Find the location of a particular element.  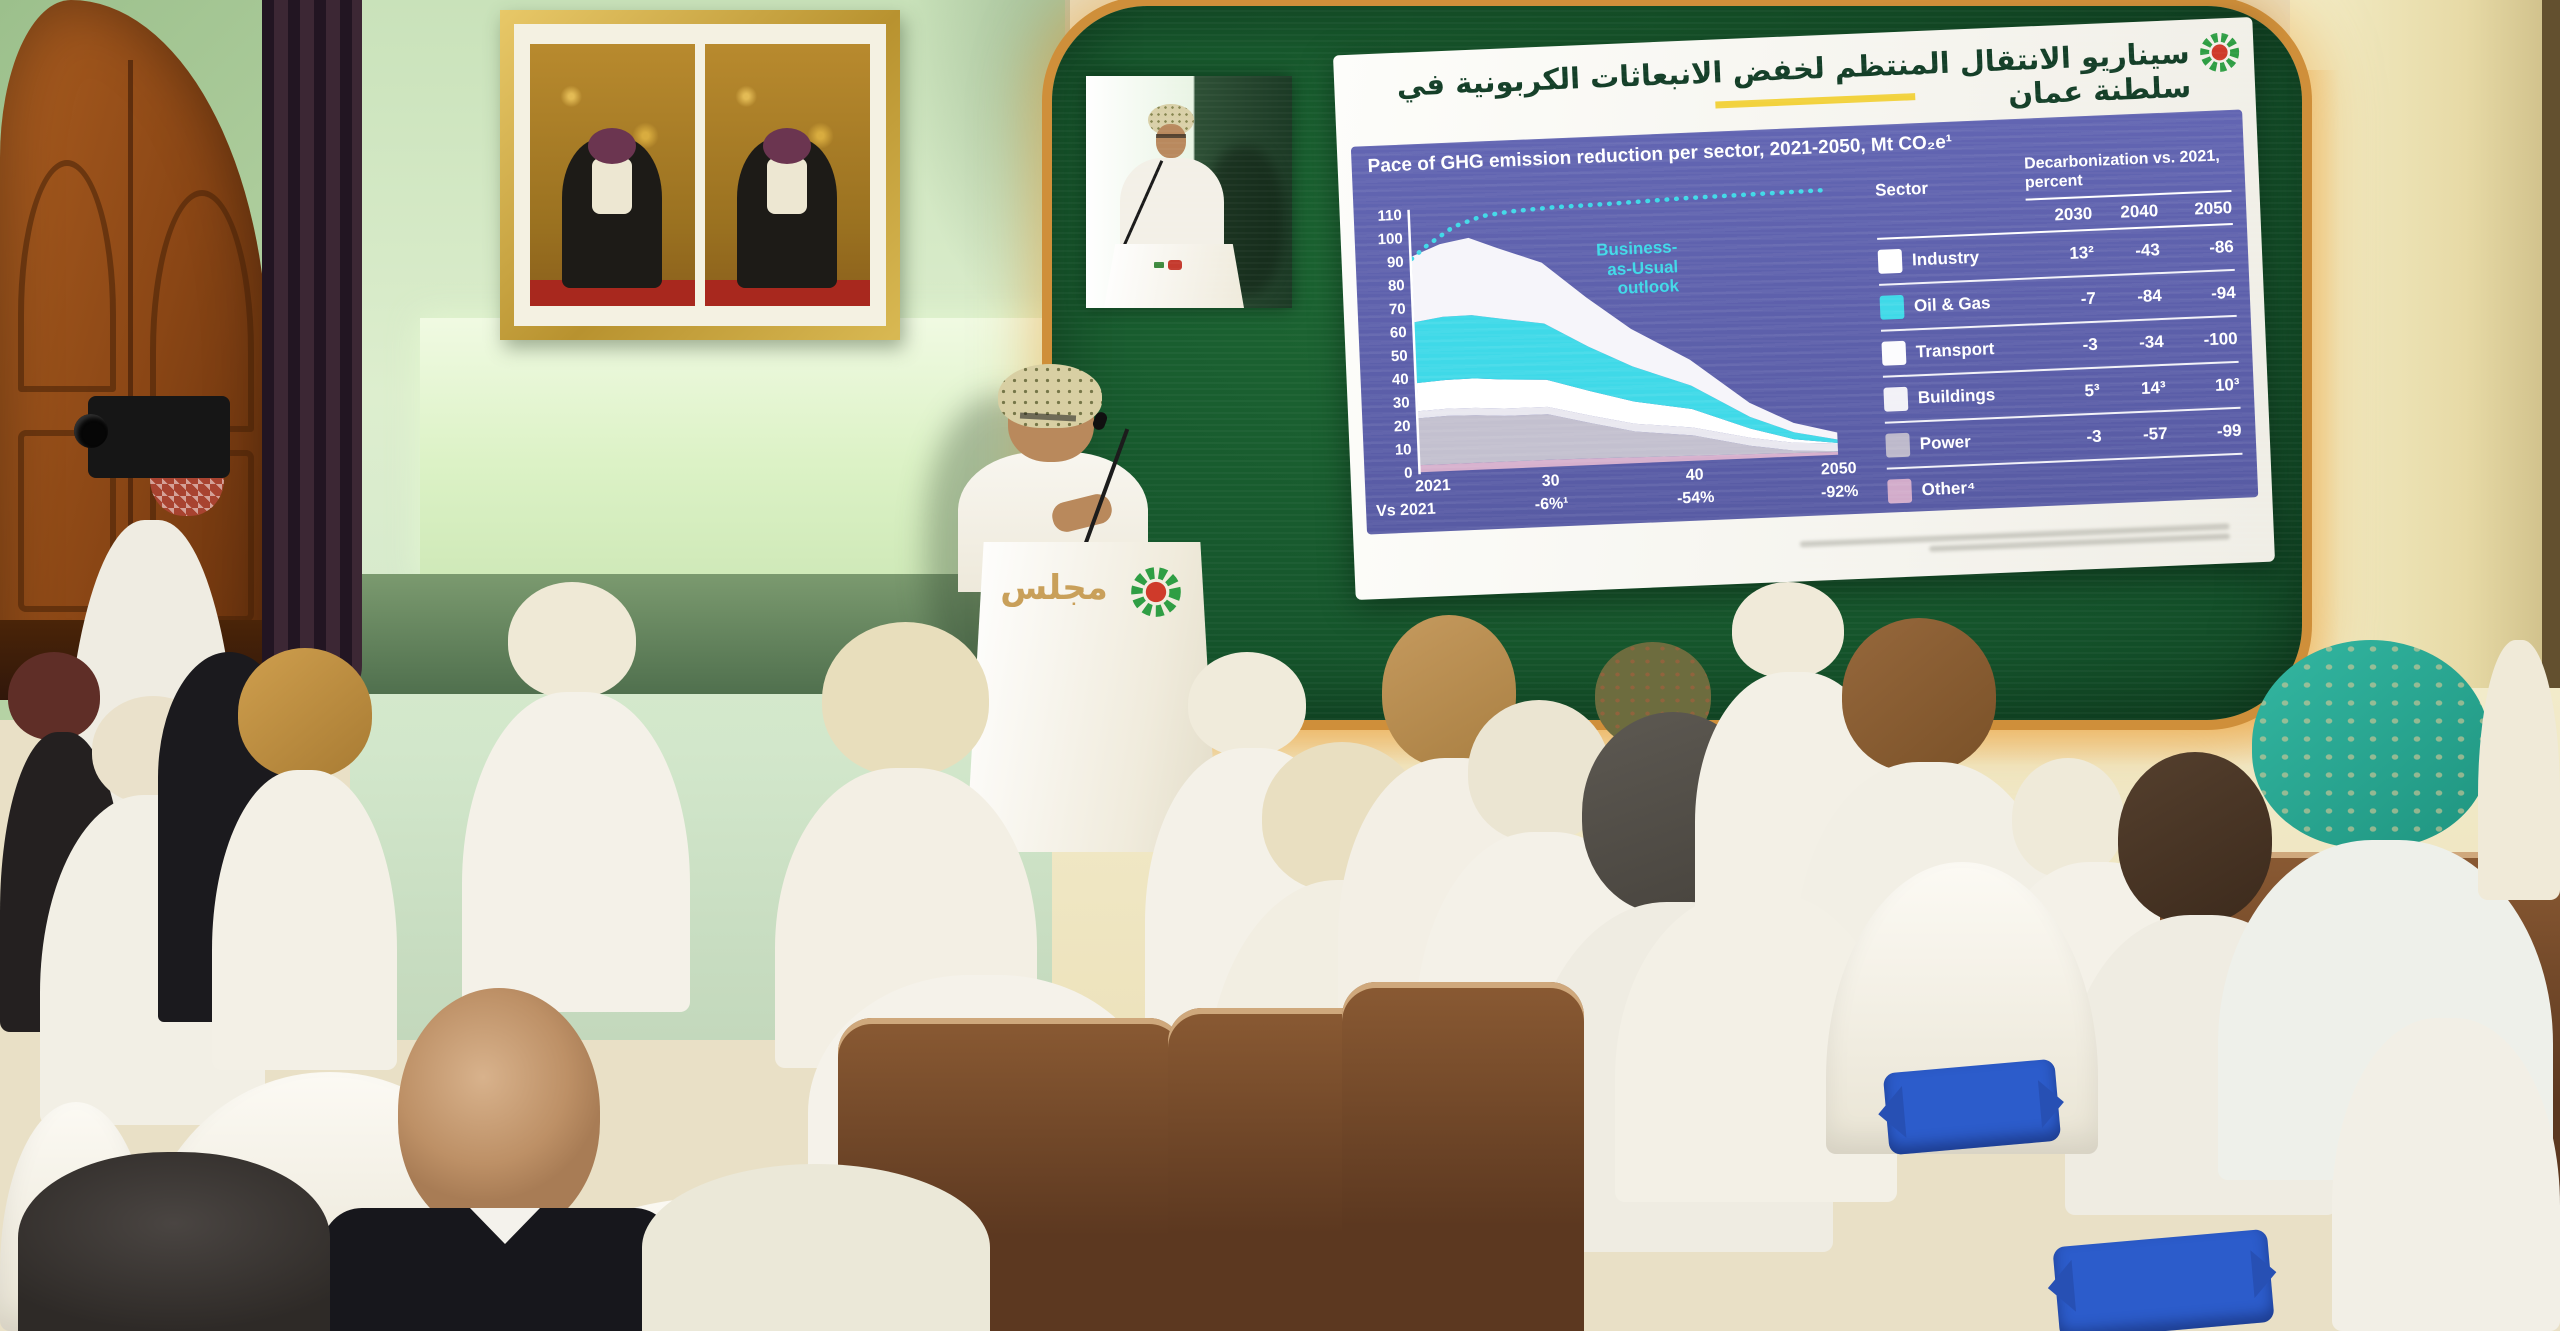

bau-dotted-line is located at coordinates (1619, 224).